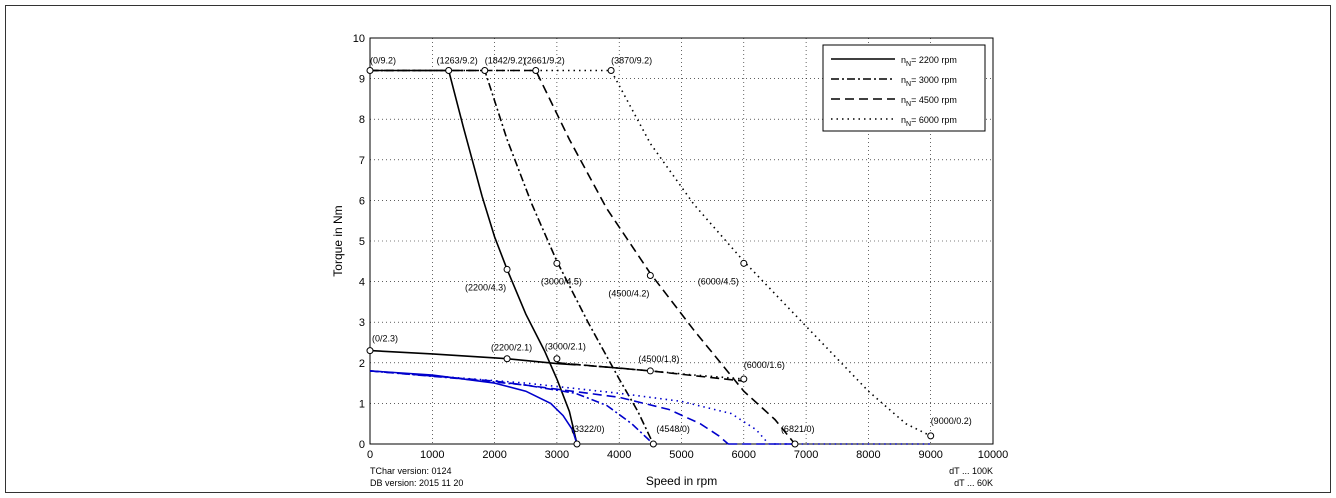 The width and height of the screenshot is (1336, 498). I want to click on y-tick-label: 10, so click(359, 39).